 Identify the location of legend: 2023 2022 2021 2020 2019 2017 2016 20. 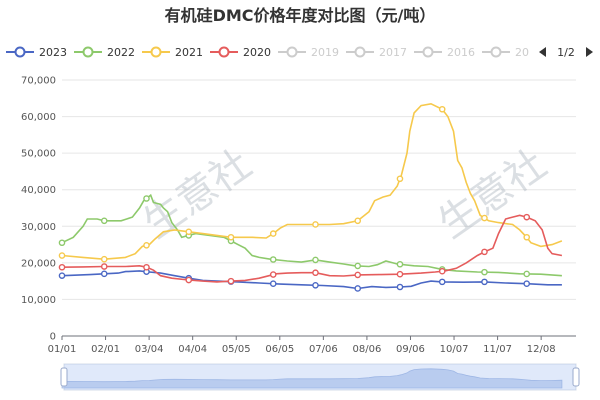
(267, 52).